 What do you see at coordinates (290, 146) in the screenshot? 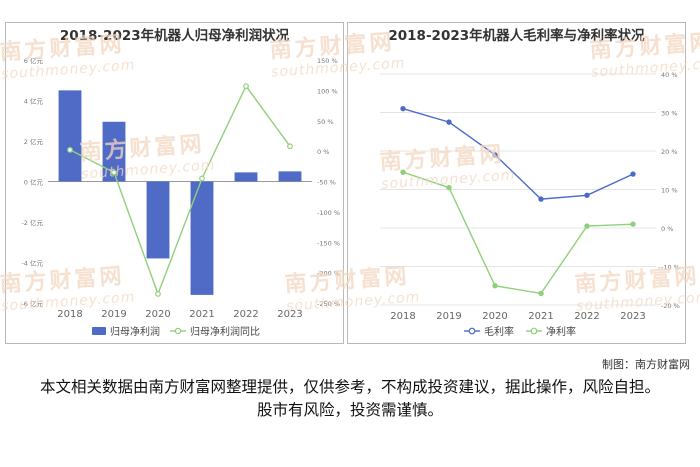
I see `yoy-point-2023` at bounding box center [290, 146].